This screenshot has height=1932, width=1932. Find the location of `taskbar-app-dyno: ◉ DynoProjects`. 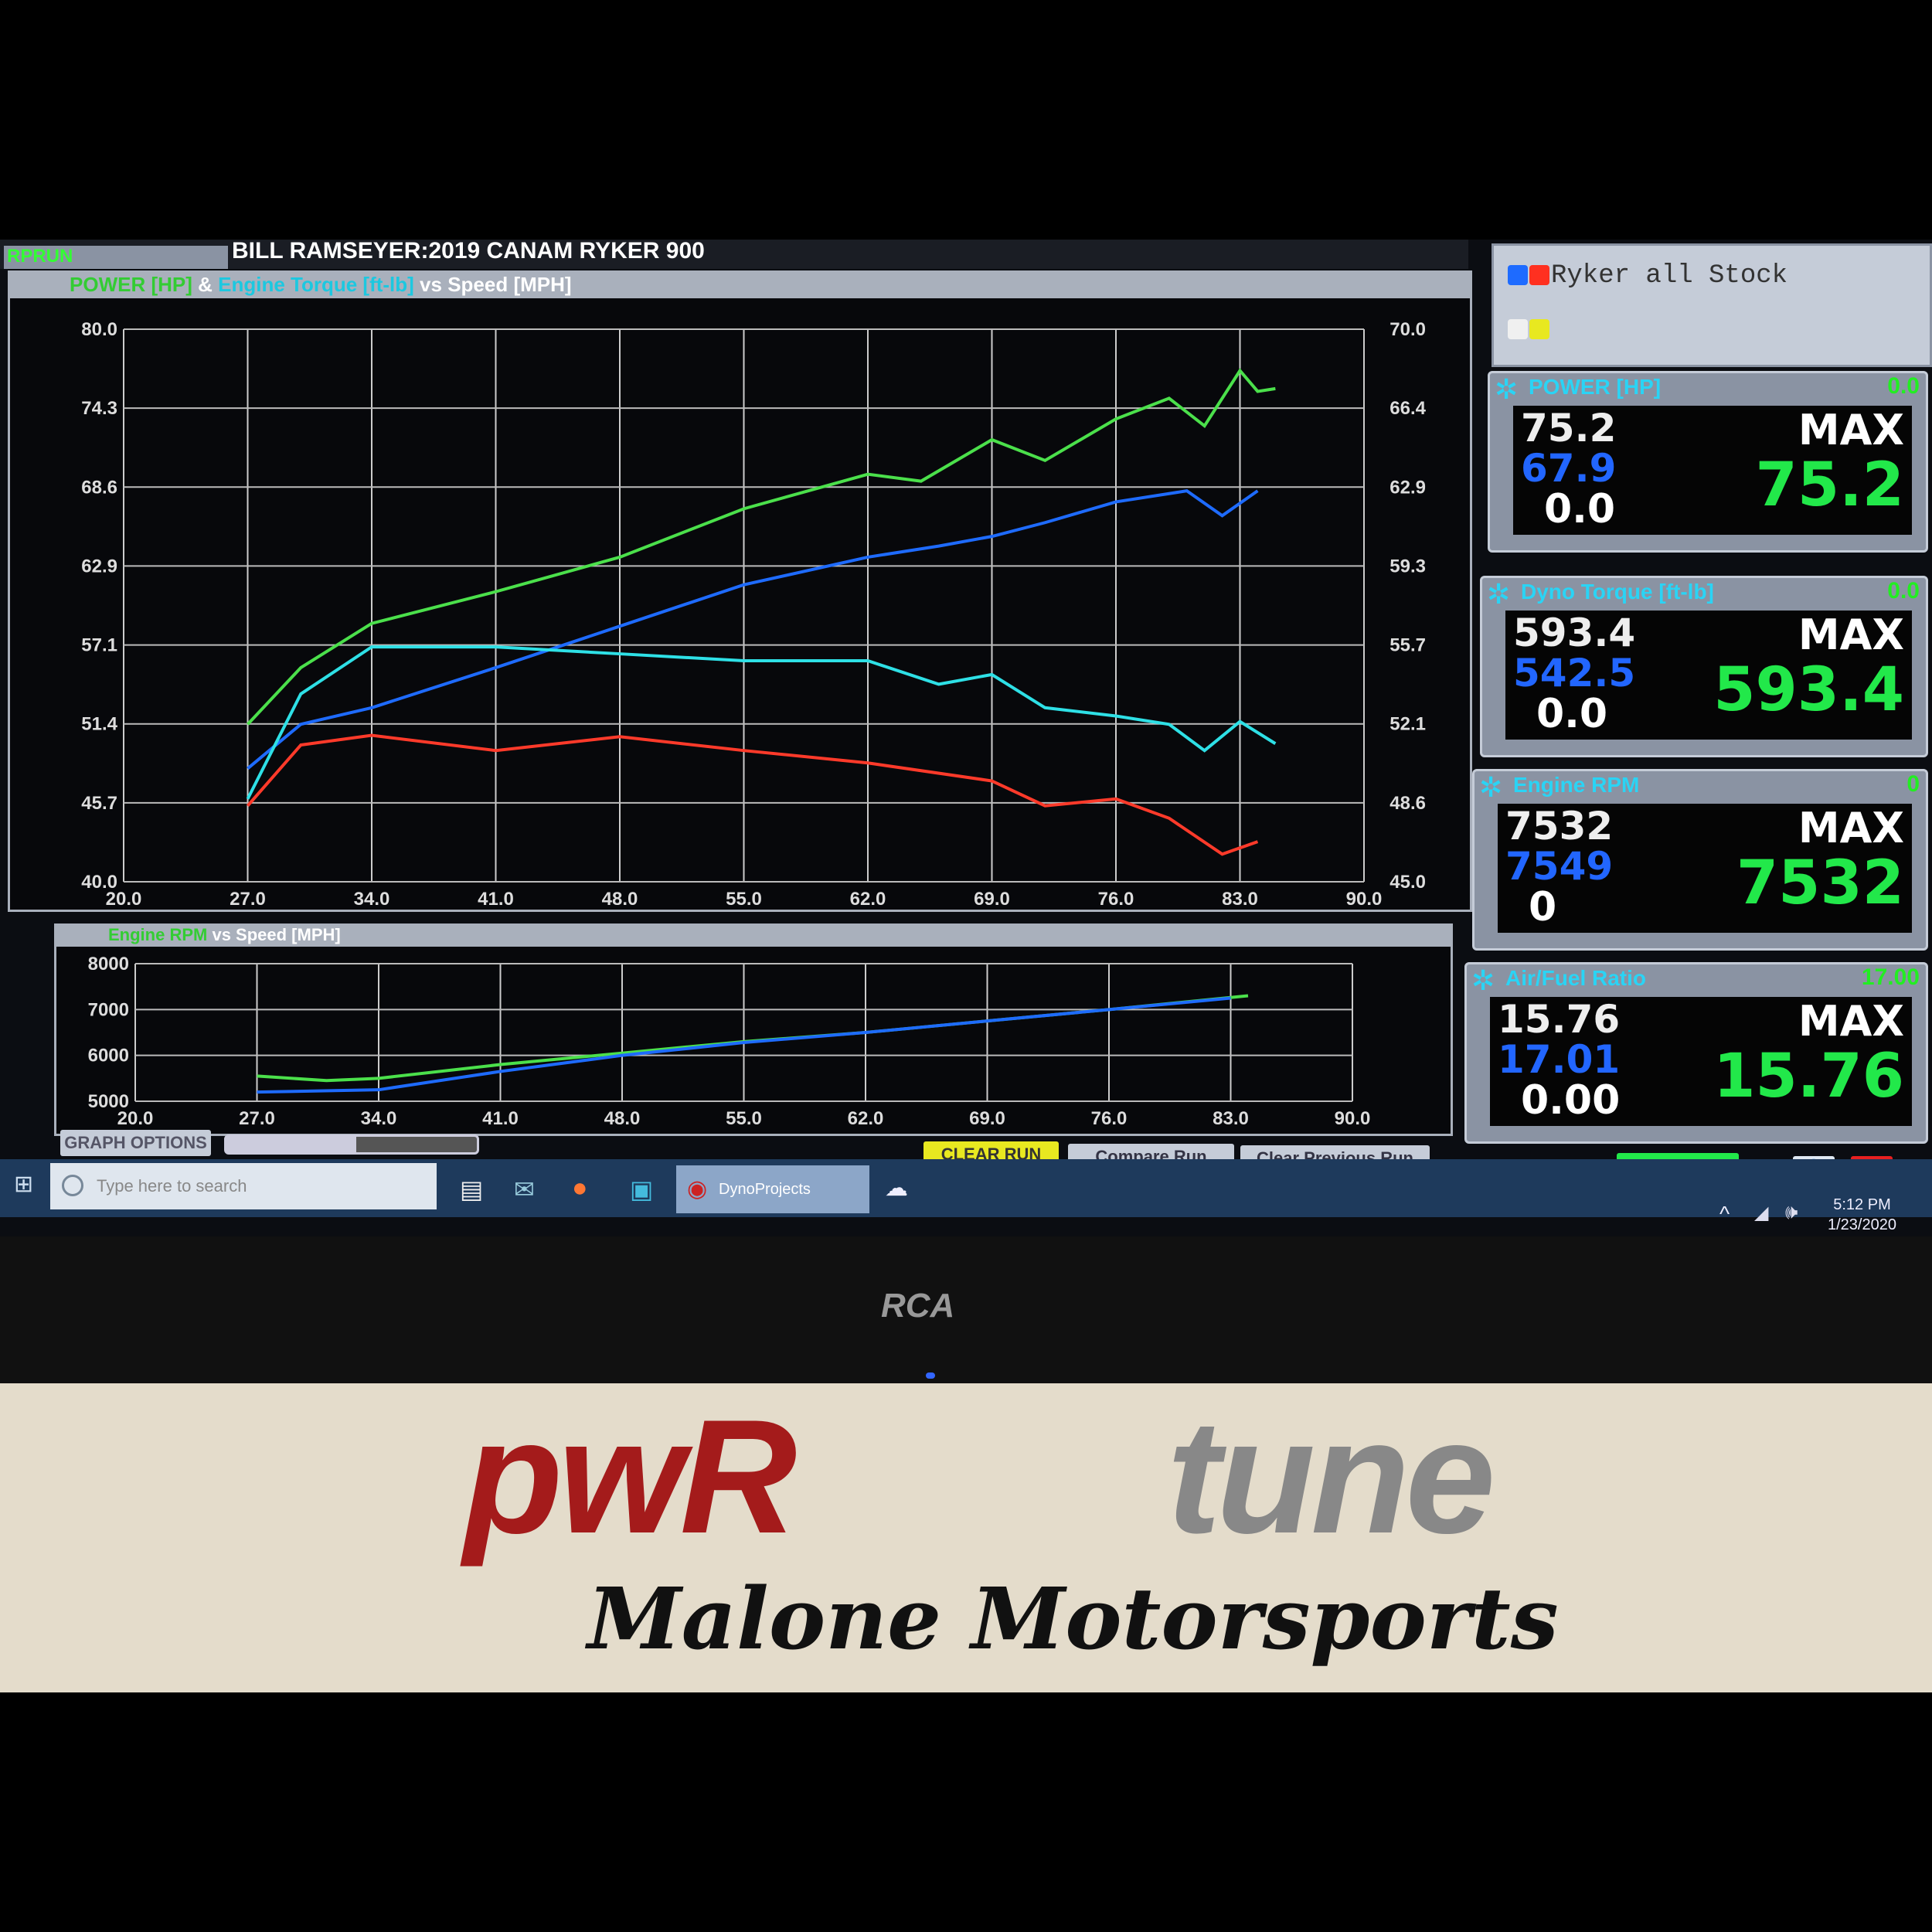

taskbar-app-dyno: ◉ DynoProjects is located at coordinates (773, 1189).